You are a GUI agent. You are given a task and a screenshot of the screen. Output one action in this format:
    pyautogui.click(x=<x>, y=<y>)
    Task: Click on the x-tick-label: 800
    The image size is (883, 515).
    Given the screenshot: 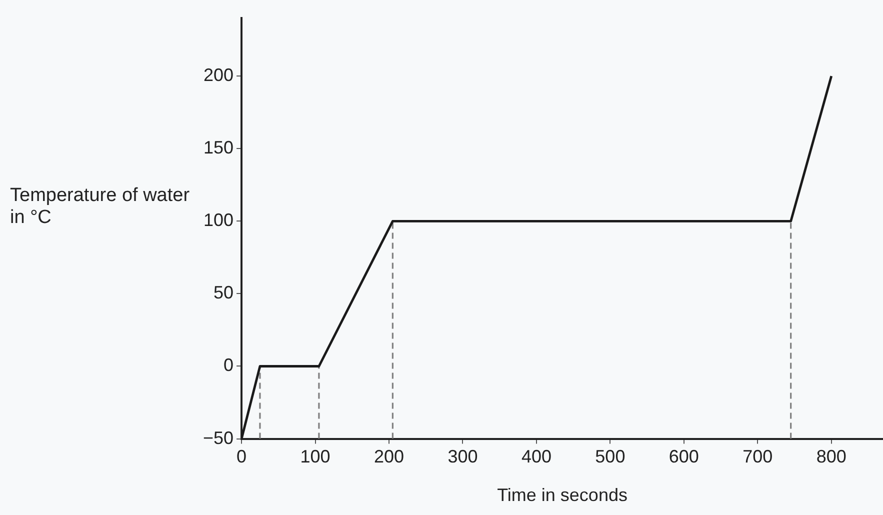 What is the action you would take?
    pyautogui.click(x=831, y=456)
    